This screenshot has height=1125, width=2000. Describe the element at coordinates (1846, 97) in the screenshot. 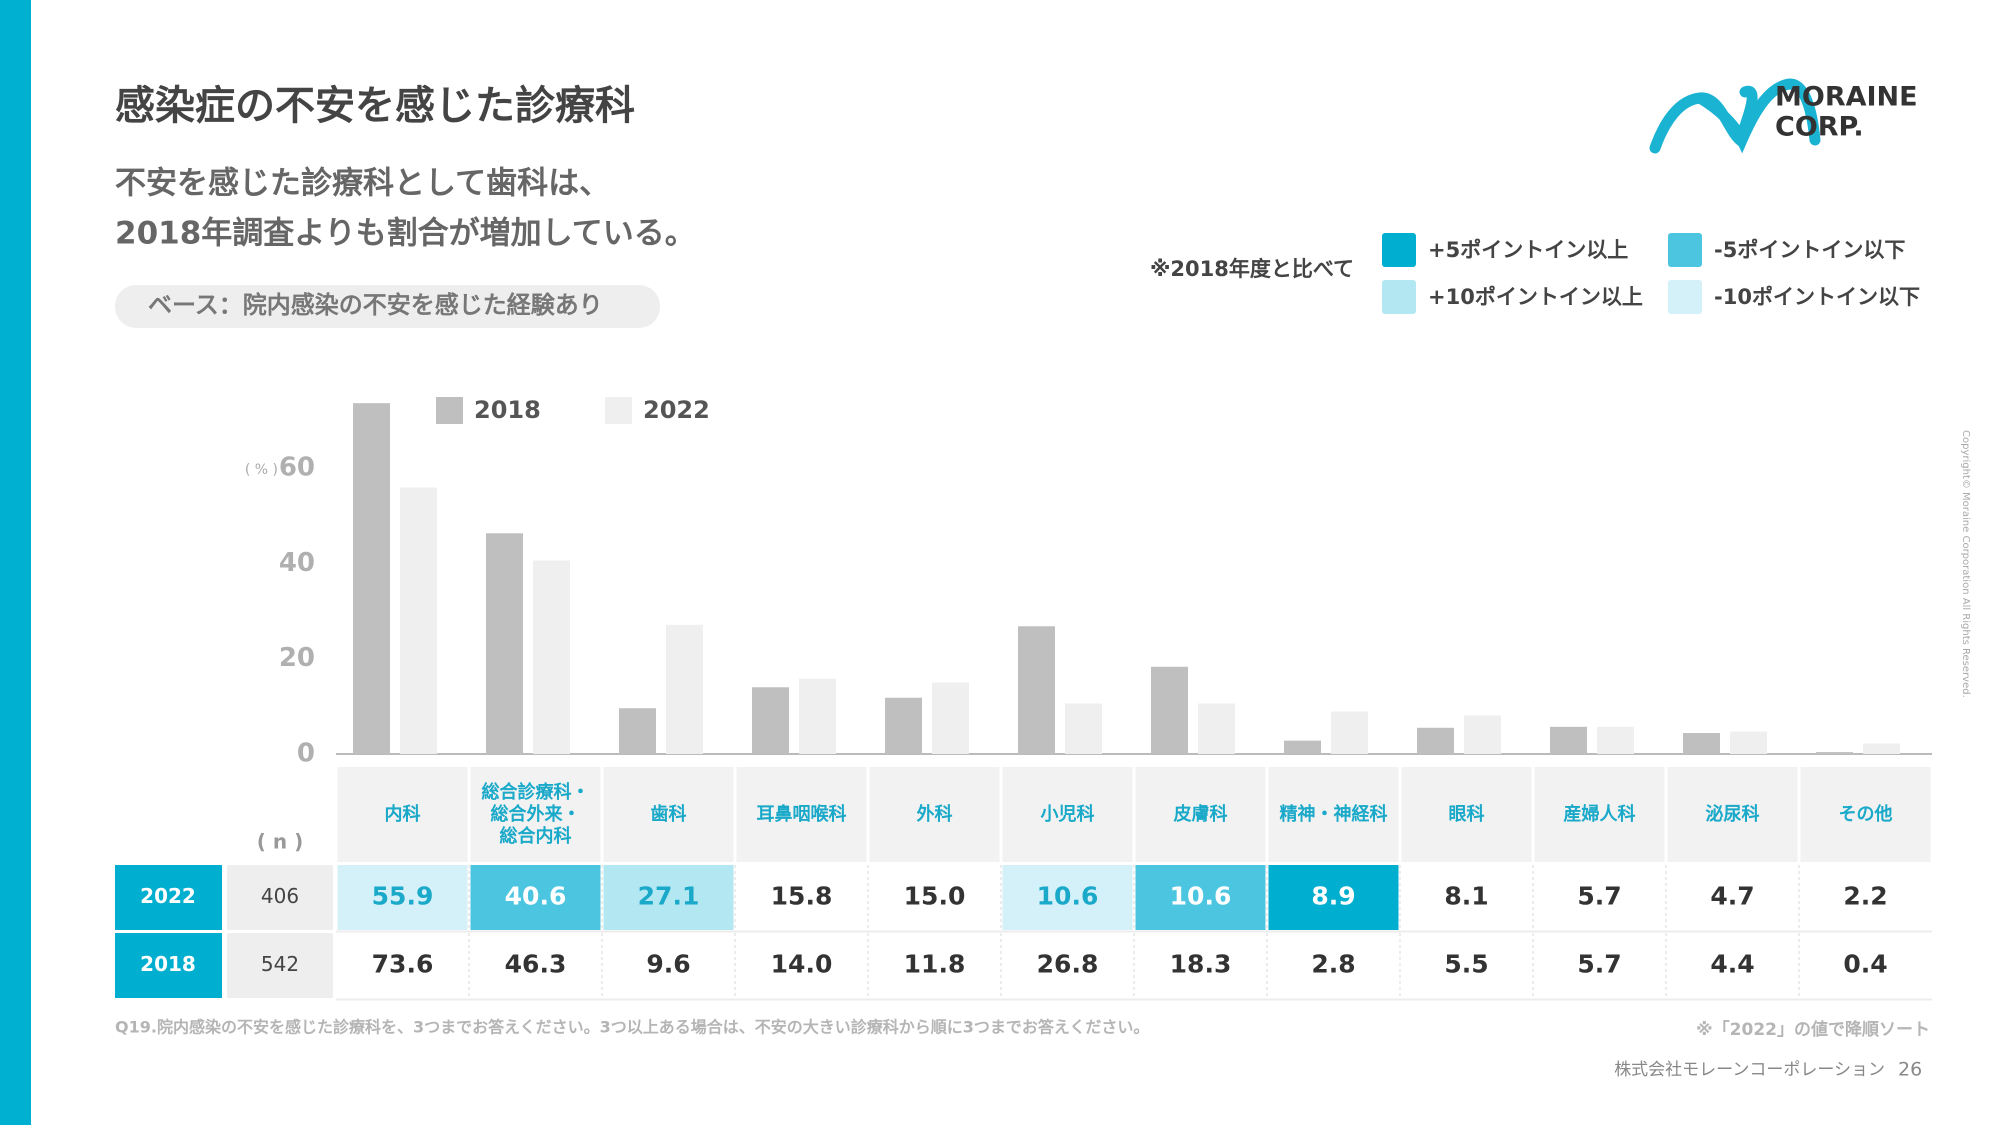

I see `logo-text: MORAINE` at that location.